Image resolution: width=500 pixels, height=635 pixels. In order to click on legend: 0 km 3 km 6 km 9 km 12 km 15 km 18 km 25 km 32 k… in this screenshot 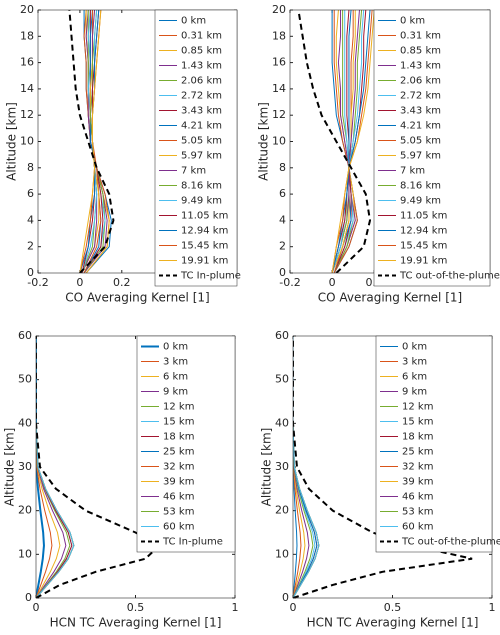, I will do `click(186, 444)`.